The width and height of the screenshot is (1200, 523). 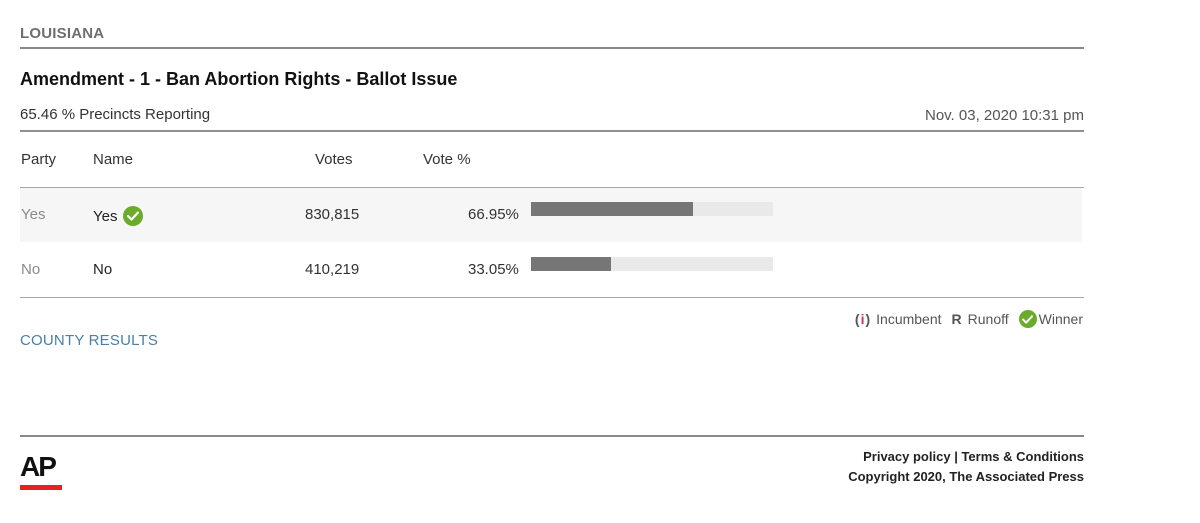 I want to click on row-party: Yes, so click(x=33, y=214).